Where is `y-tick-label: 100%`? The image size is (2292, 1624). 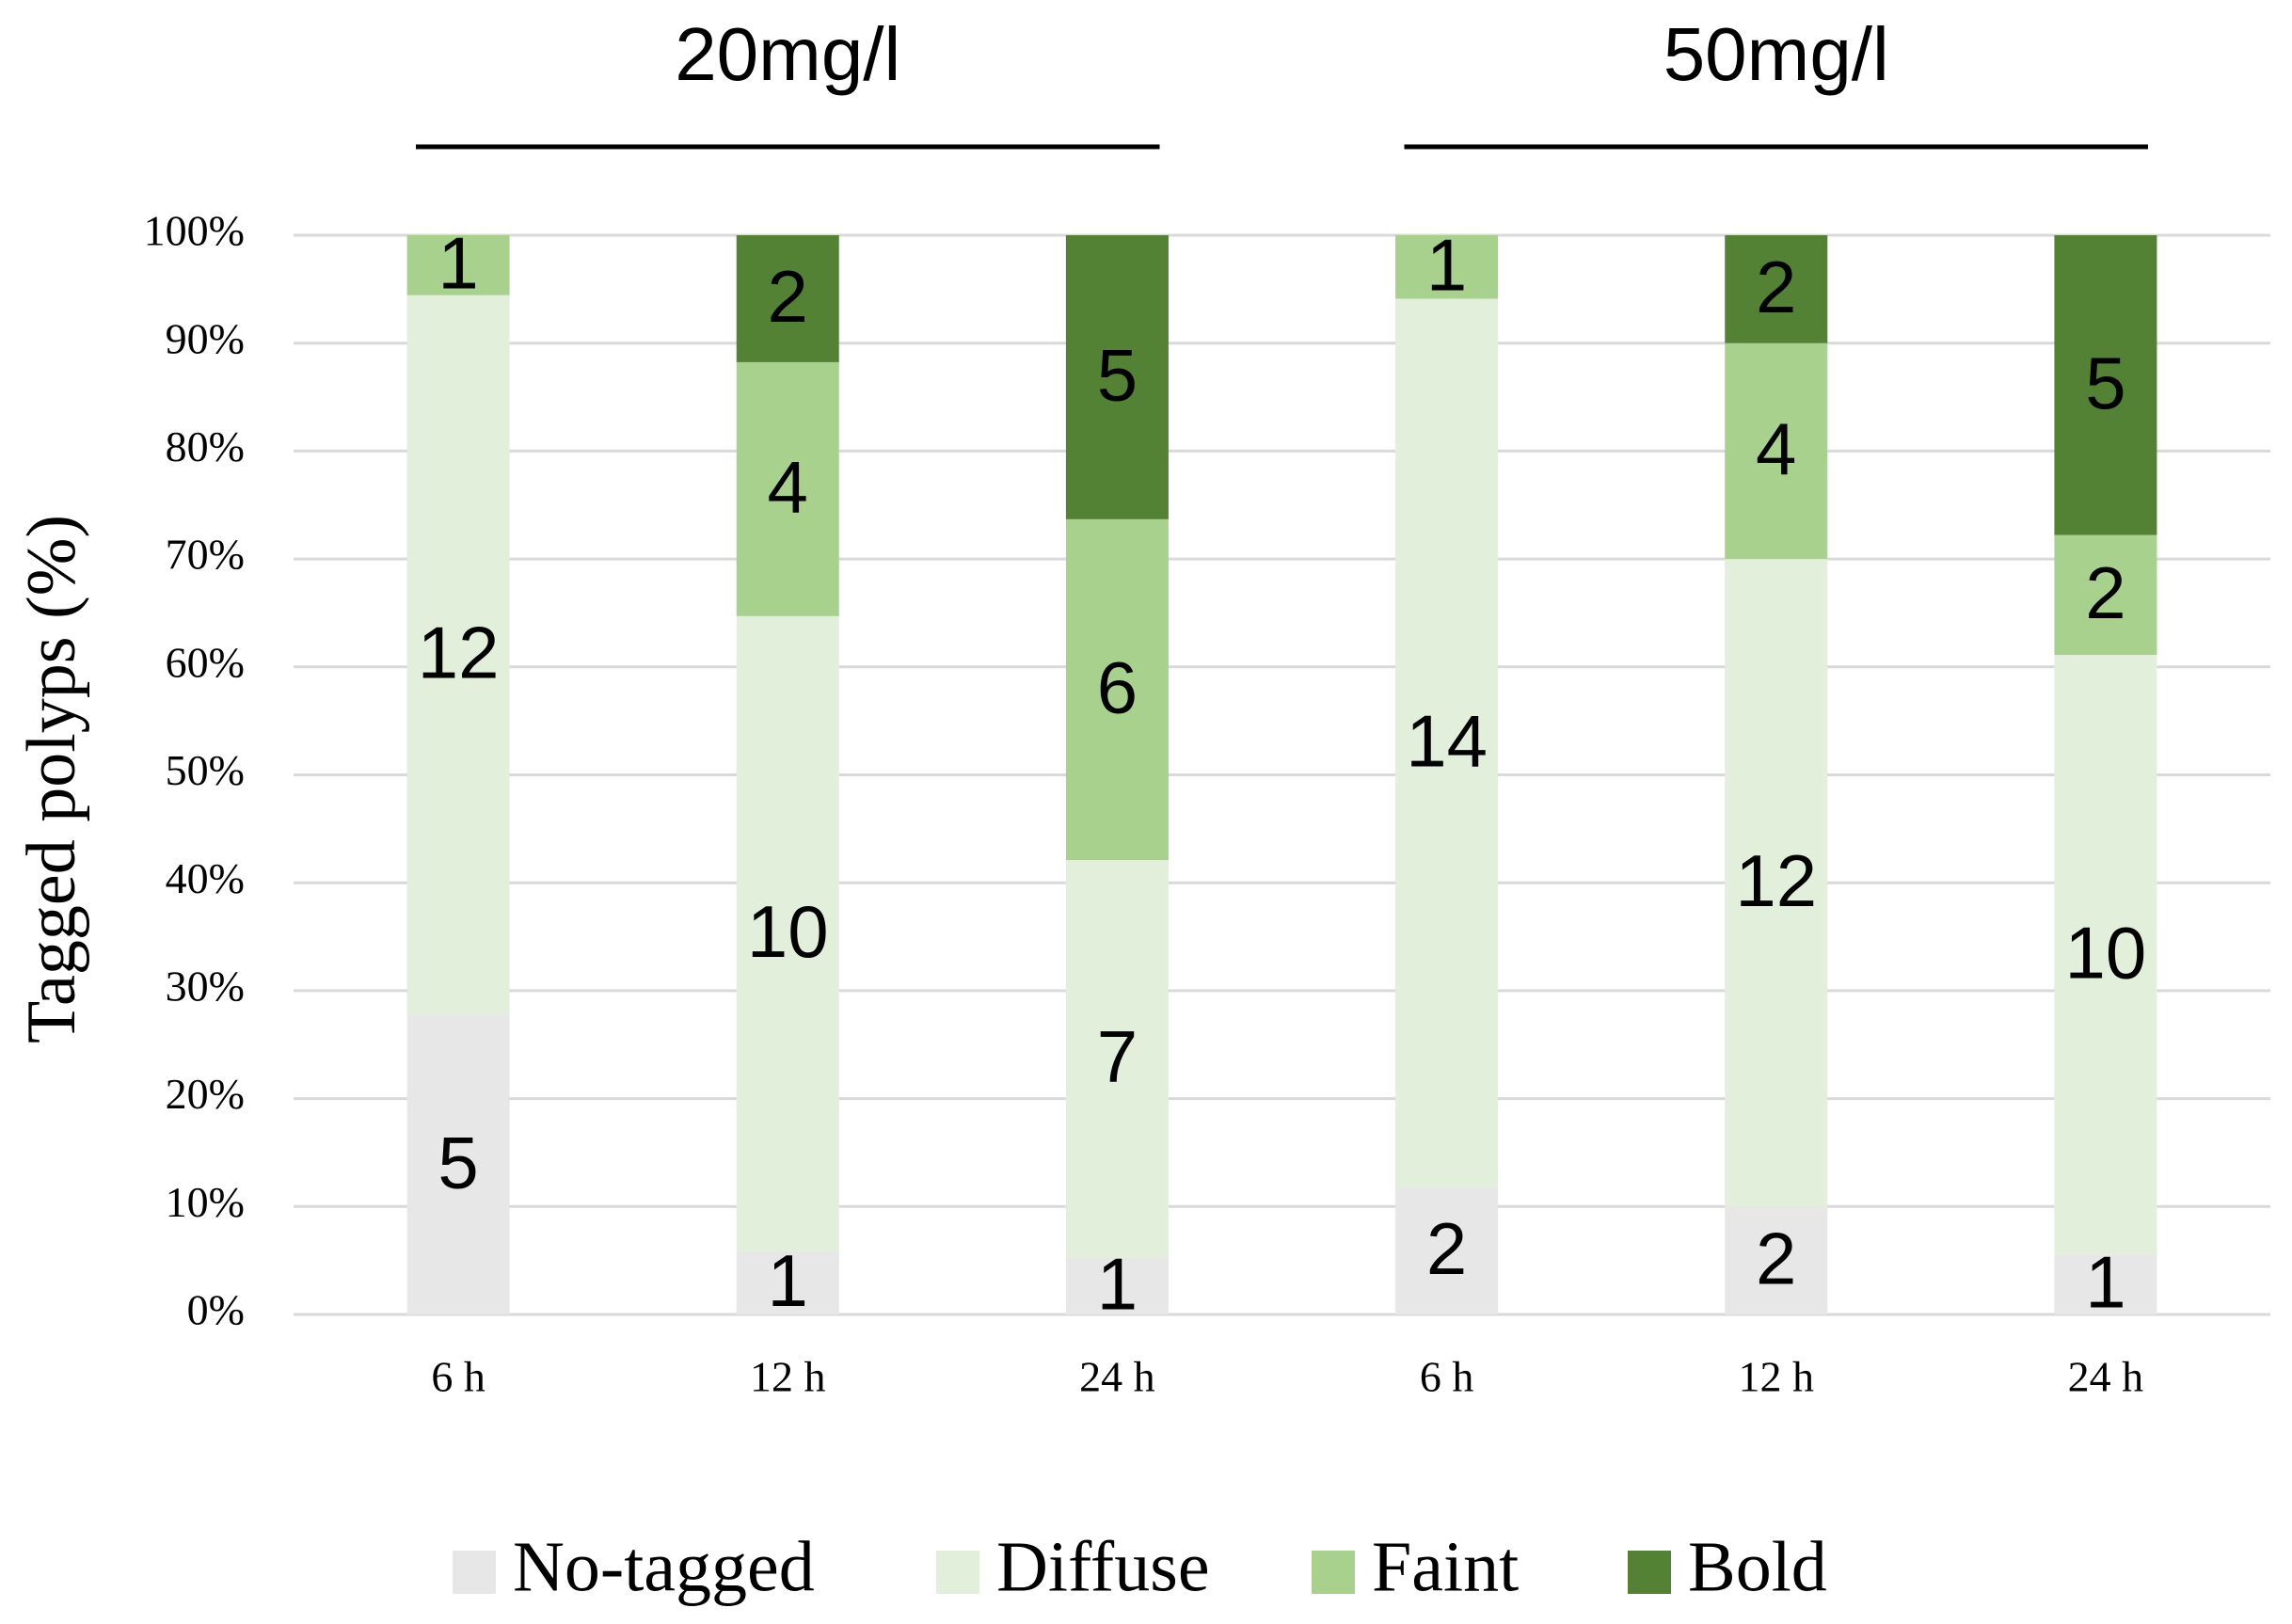 y-tick-label: 100% is located at coordinates (194, 231).